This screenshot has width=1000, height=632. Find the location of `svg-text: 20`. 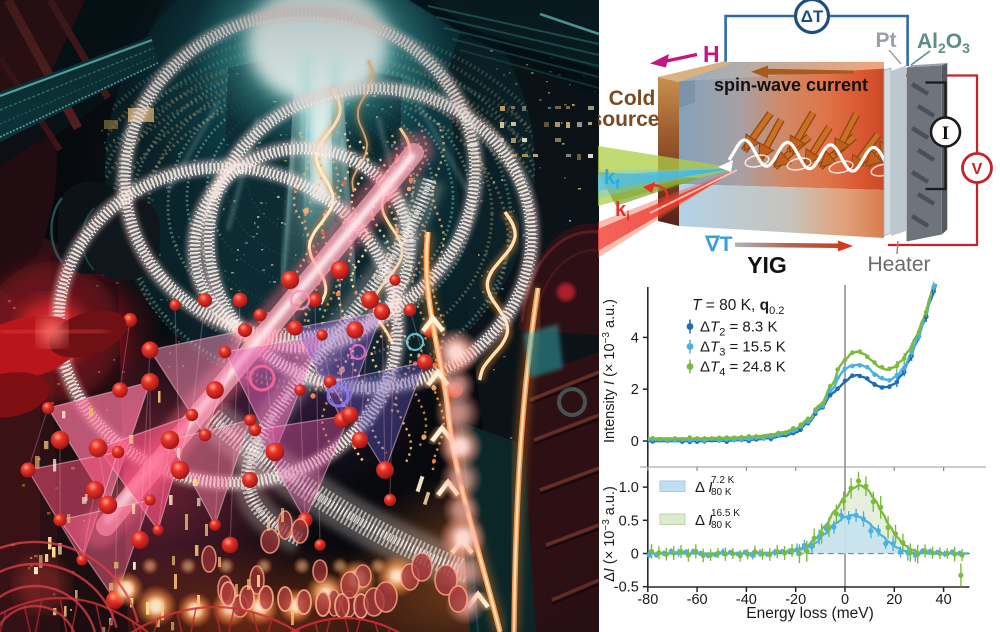

svg-text: 20 is located at coordinates (894, 600).